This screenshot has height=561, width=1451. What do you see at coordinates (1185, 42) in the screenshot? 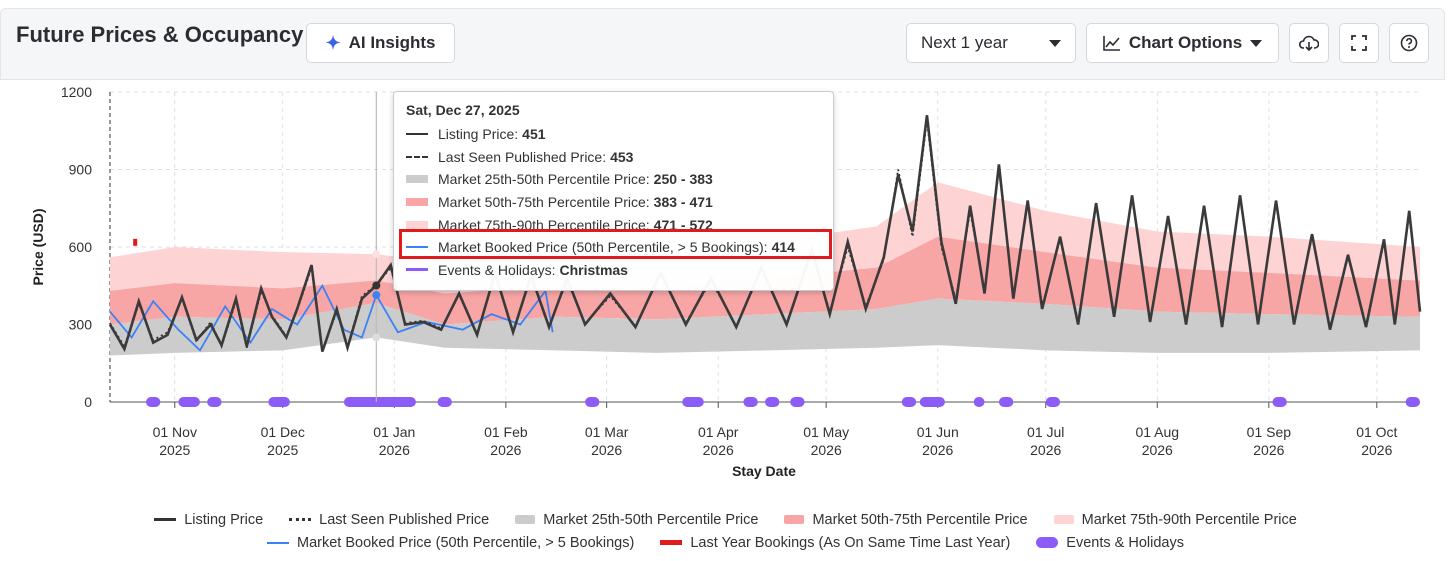
I see `chart-options-label: Chart Options` at bounding box center [1185, 42].